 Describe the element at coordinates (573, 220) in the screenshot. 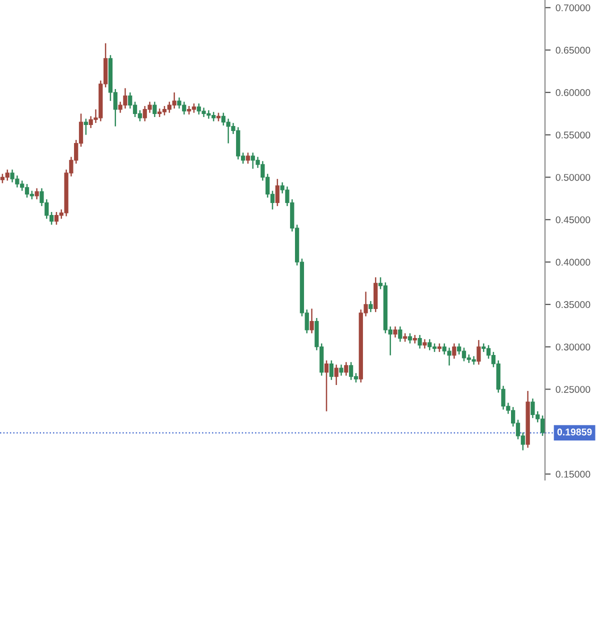

I see `y-tick-label: 0.45000` at that location.